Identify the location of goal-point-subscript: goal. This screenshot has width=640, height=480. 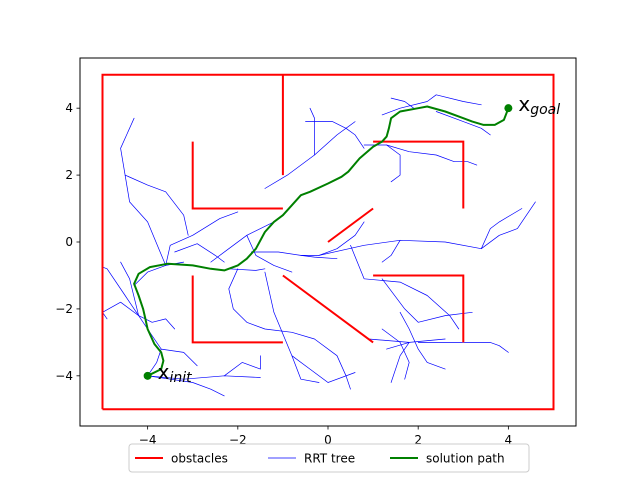
(545, 110).